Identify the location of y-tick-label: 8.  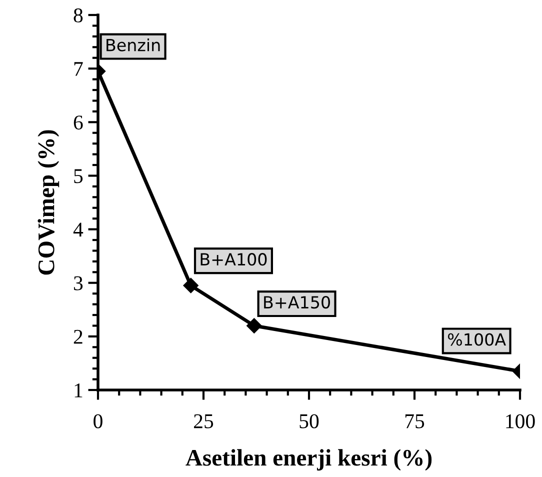
(78, 15).